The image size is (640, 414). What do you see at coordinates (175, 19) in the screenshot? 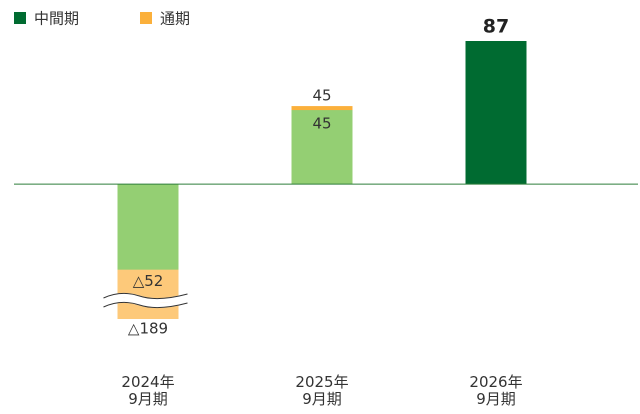
I see `legend-label: 通期` at bounding box center [175, 19].